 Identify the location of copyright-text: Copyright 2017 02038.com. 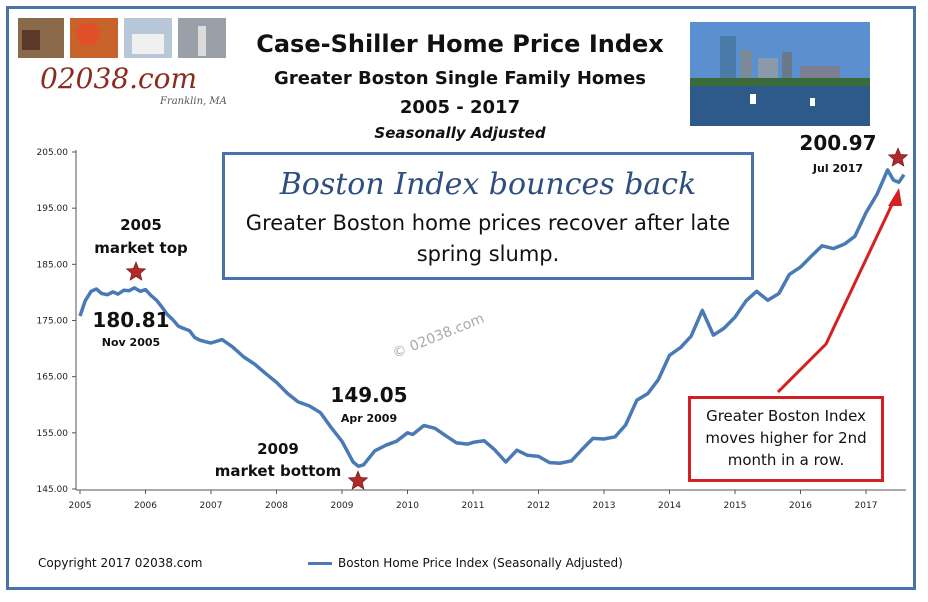
(120, 563).